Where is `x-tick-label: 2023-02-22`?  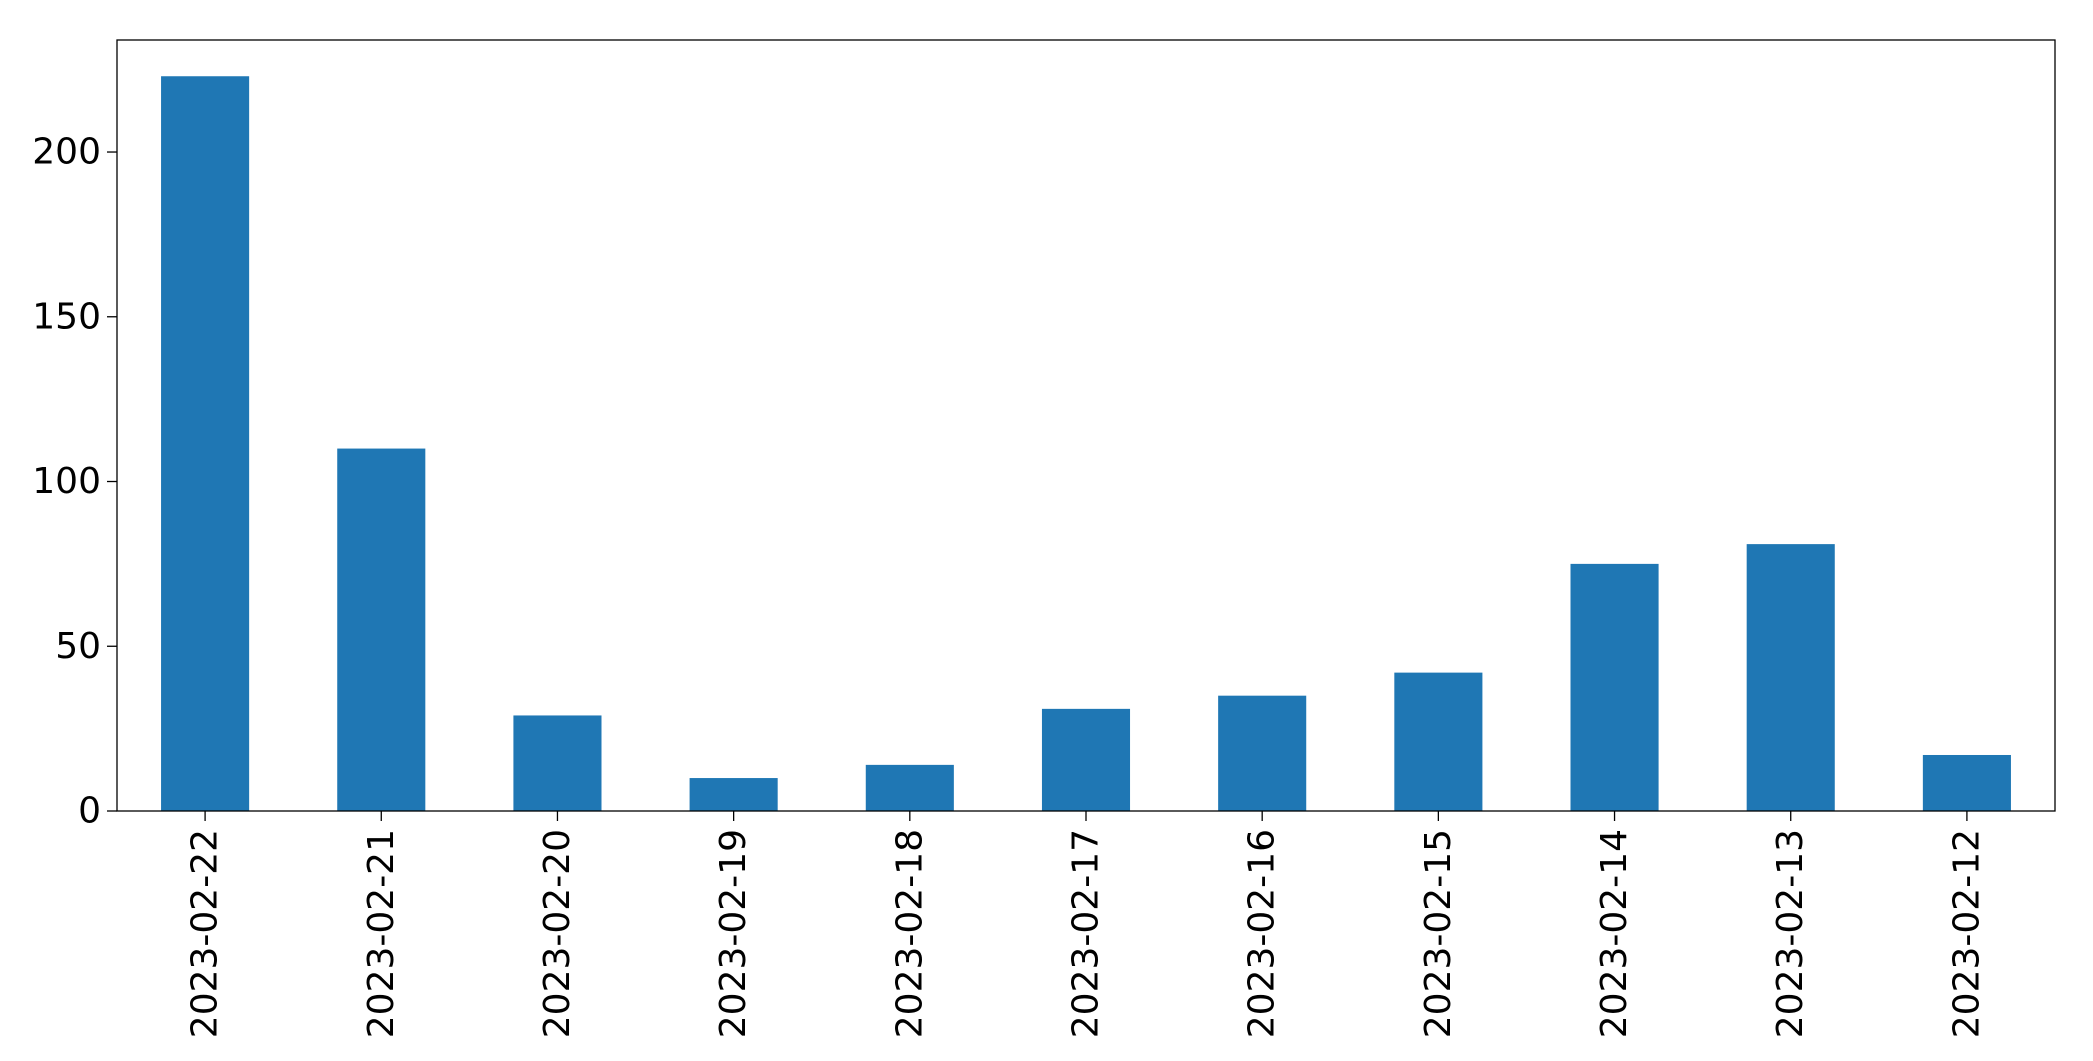
x-tick-label: 2023-02-22 is located at coordinates (205, 933).